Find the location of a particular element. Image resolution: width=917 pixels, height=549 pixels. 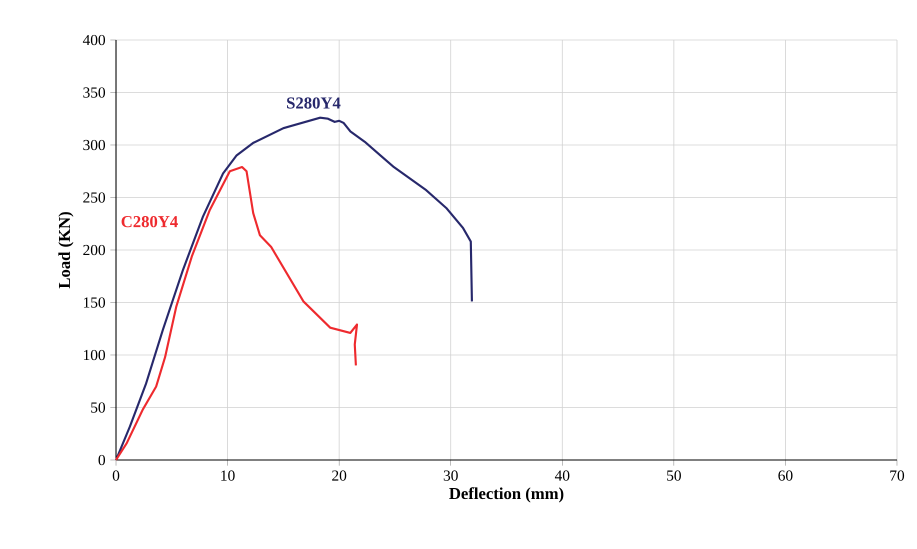

line-series is located at coordinates (236, 314).